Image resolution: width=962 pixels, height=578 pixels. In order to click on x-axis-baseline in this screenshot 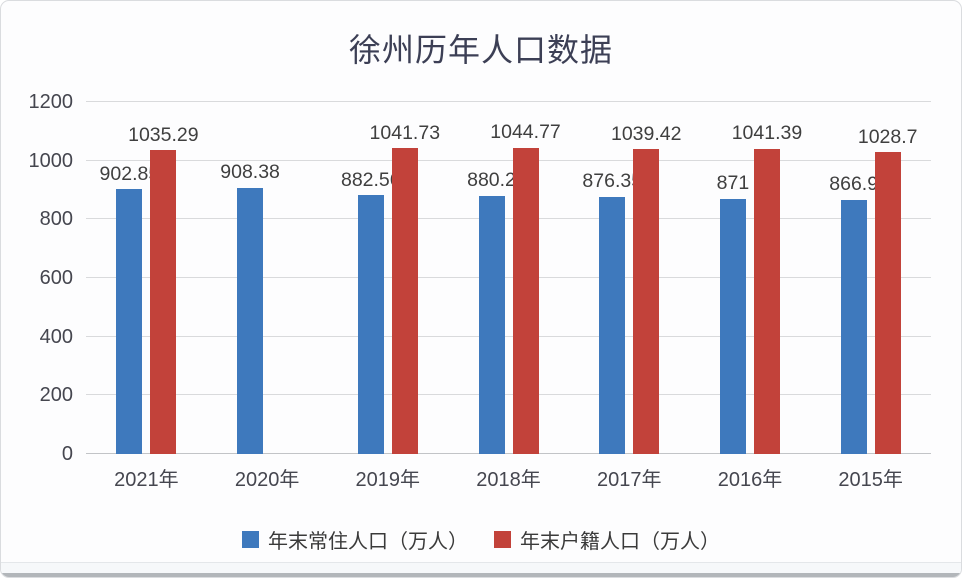, I will do `click(508, 453)`.